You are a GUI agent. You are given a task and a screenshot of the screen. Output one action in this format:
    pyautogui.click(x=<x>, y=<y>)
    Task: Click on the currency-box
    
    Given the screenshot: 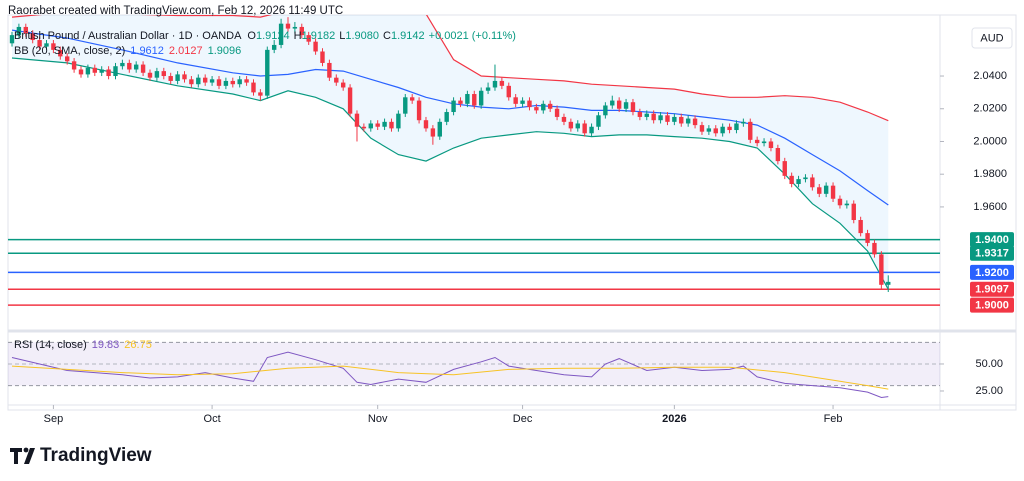 What is the action you would take?
    pyautogui.click(x=992, y=38)
    